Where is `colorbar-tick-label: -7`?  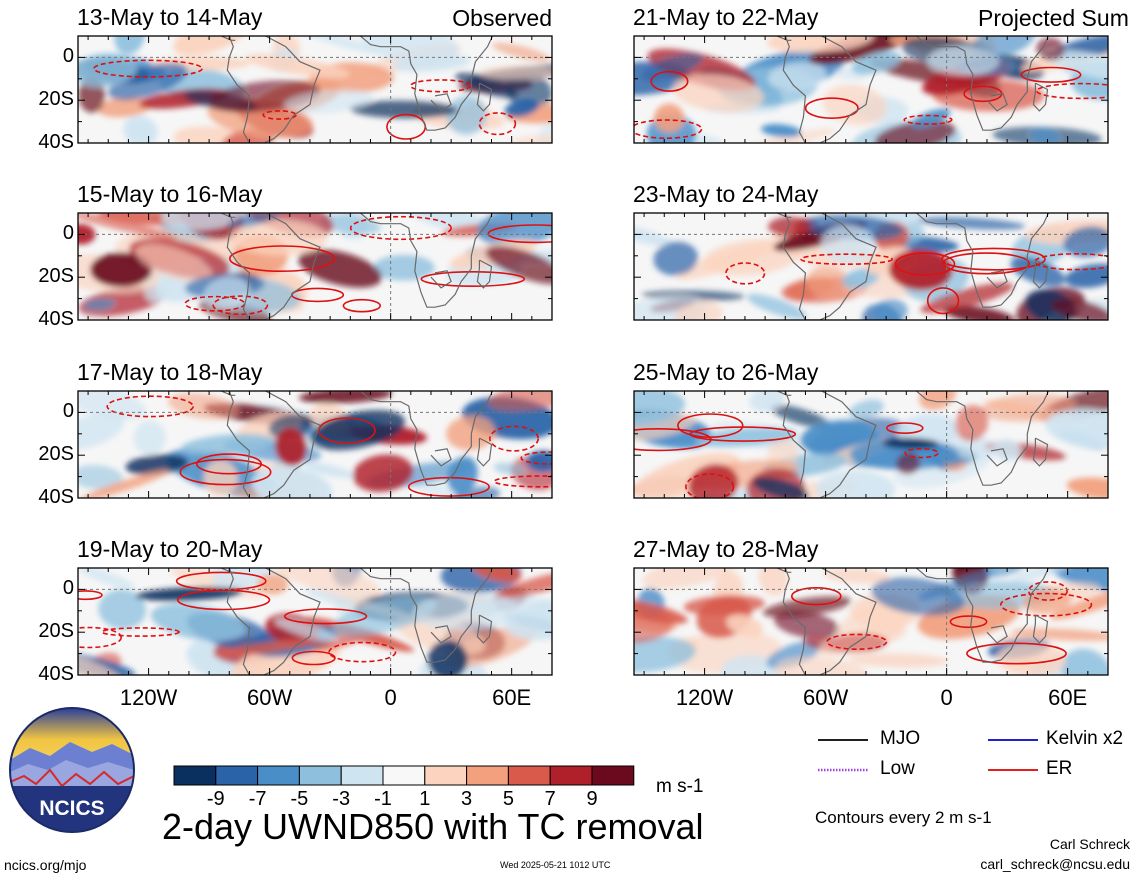
colorbar-tick-label: -7 is located at coordinates (257, 799).